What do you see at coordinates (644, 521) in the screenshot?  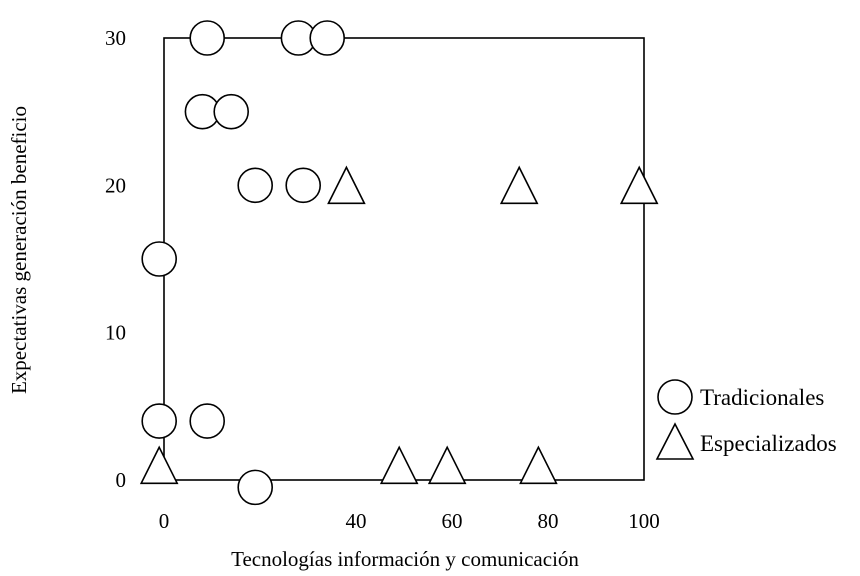 I see `x-tick-label: 100` at bounding box center [644, 521].